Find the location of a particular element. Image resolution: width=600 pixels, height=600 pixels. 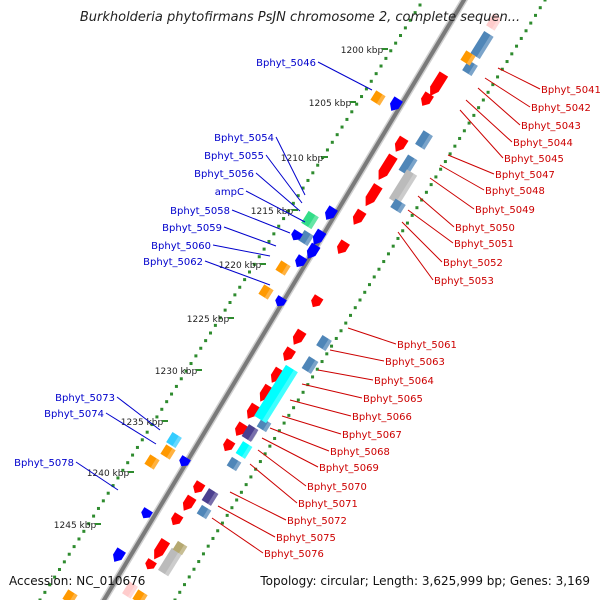

right-gene-label: Bphyt_5042 is located at coordinates (561, 108).